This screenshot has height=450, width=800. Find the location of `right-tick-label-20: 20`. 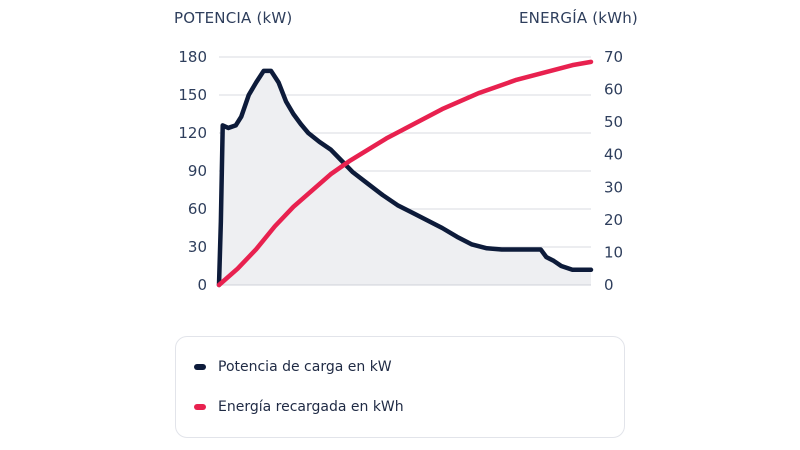

right-tick-label-20: 20 is located at coordinates (613, 220).